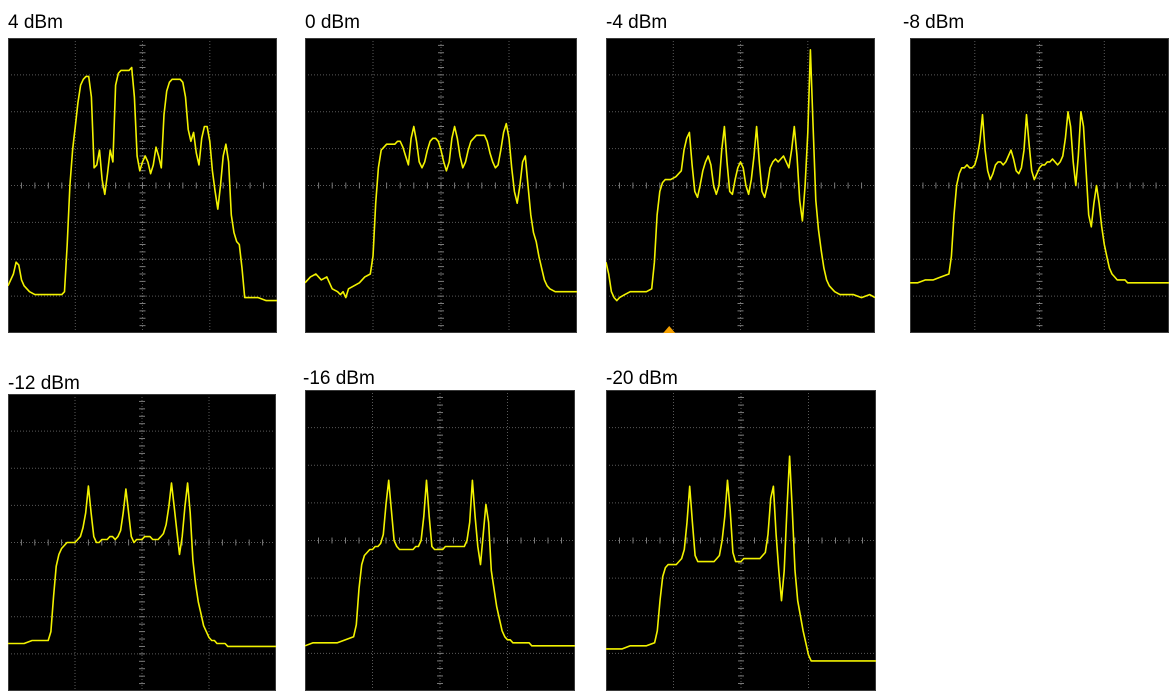  I want to click on panel-3-plot, so click(740, 185).